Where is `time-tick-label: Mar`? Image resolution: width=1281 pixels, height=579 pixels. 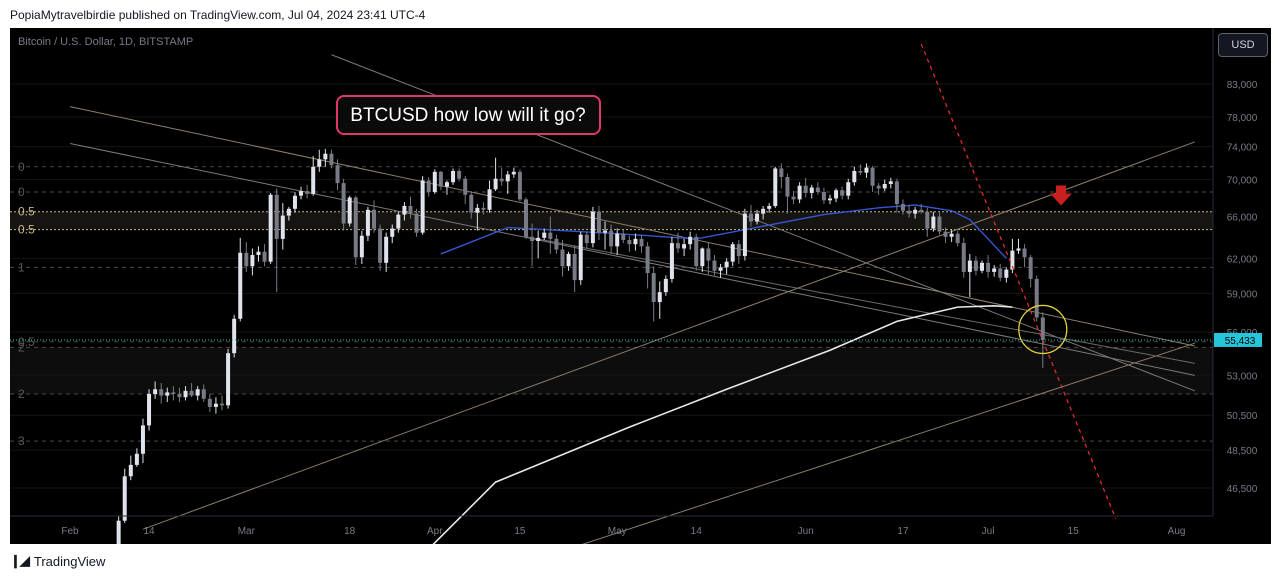 time-tick-label: Mar is located at coordinates (247, 531).